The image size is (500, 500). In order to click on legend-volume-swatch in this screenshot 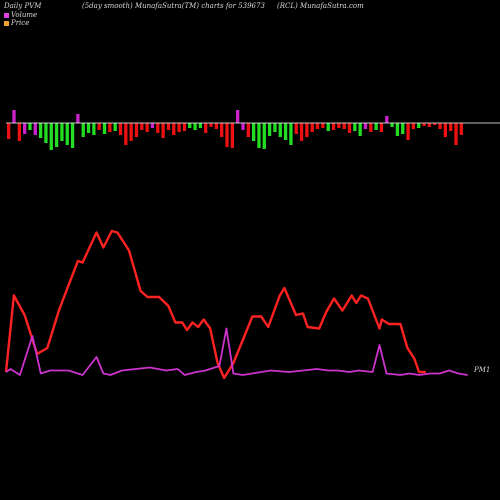, I will do `click(6, 15)`.